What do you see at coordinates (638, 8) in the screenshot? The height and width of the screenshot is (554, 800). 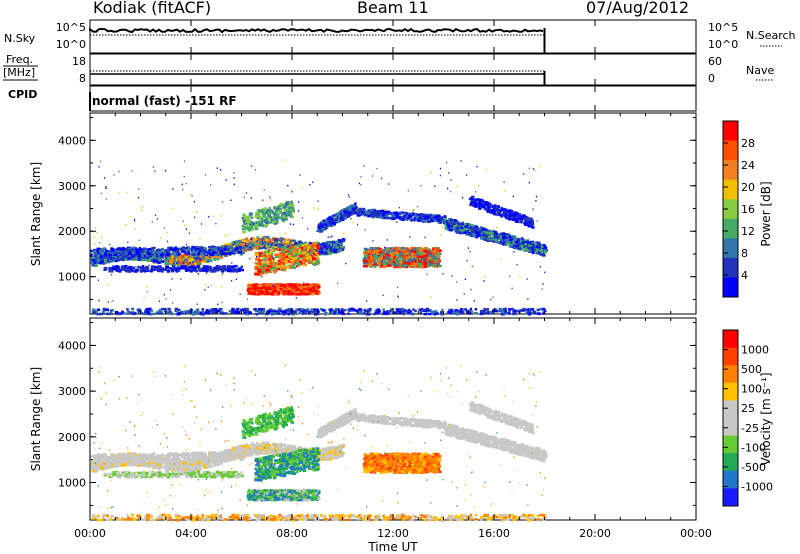 I see `date-title: 07/Aug/2012` at bounding box center [638, 8].